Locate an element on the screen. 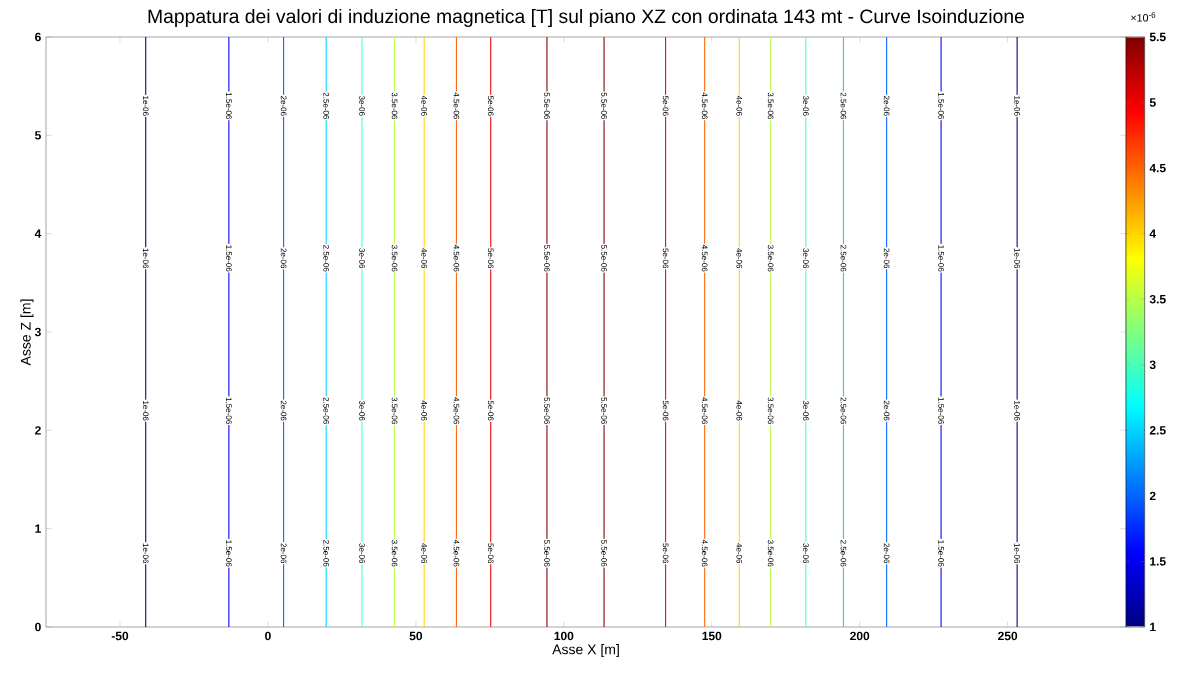  color-bar-label: 2.5 is located at coordinates (1157, 430).